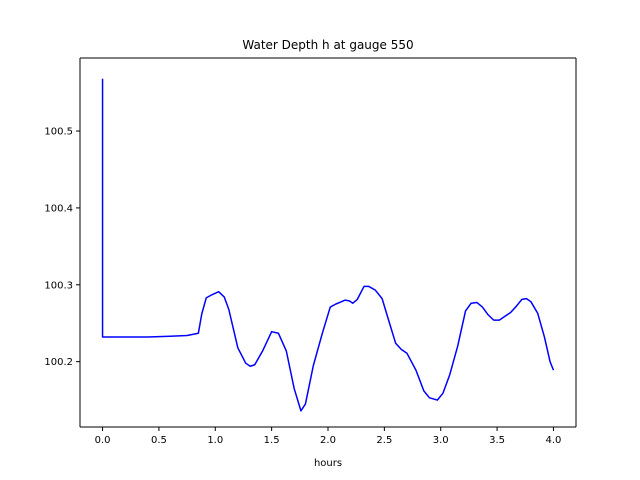 The image size is (640, 480). Describe the element at coordinates (384, 440) in the screenshot. I see `x-tick-label: 2.5` at that location.